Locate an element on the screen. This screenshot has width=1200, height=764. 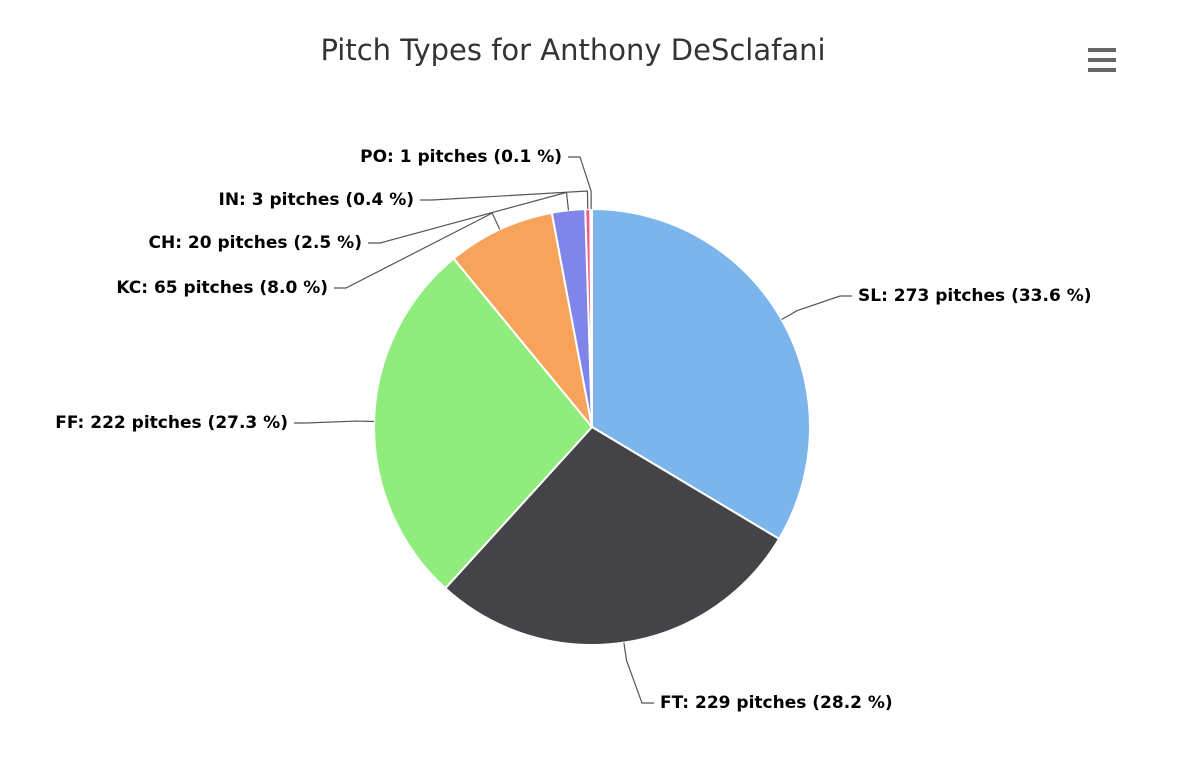
data-label: SL: 273 pitches (33.6 %) is located at coordinates (975, 296).